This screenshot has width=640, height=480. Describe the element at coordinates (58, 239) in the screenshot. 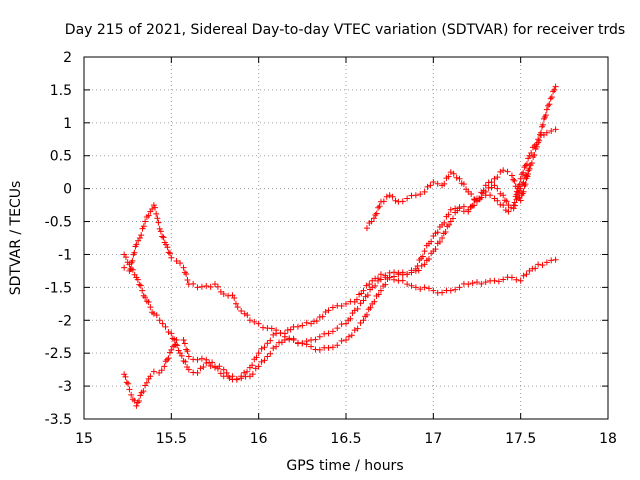

I see `y-tick-labels: -3.5 -3 -2.5 -2 -1.5 -1 -0.5 0 0.5 1 1.5 2` at that location.